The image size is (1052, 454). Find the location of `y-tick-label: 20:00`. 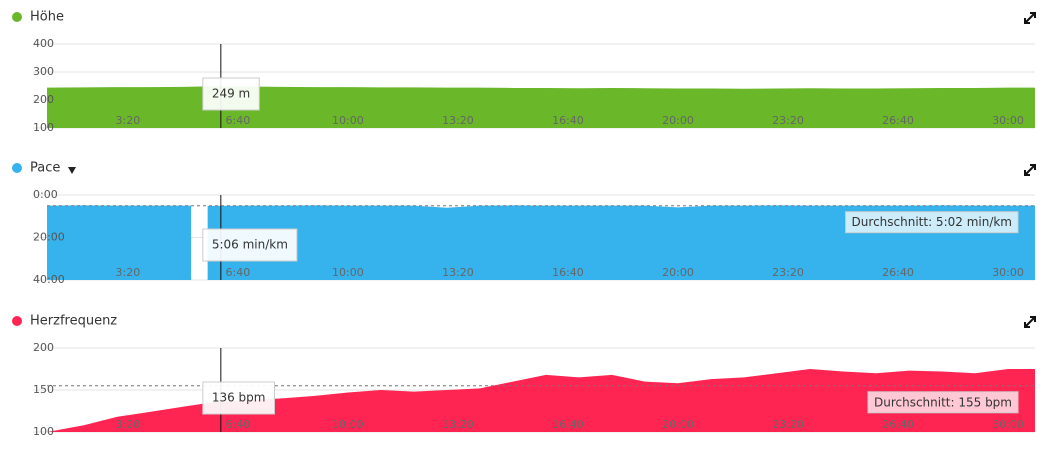

y-tick-label: 20:00 is located at coordinates (49, 237).